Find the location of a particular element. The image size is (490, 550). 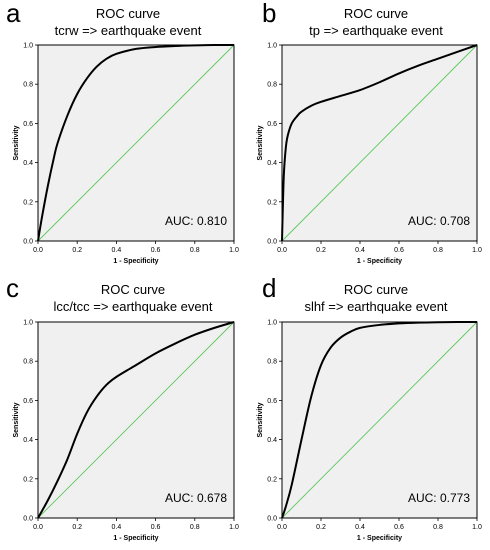

panel-d-letter: d is located at coordinates (269, 288).